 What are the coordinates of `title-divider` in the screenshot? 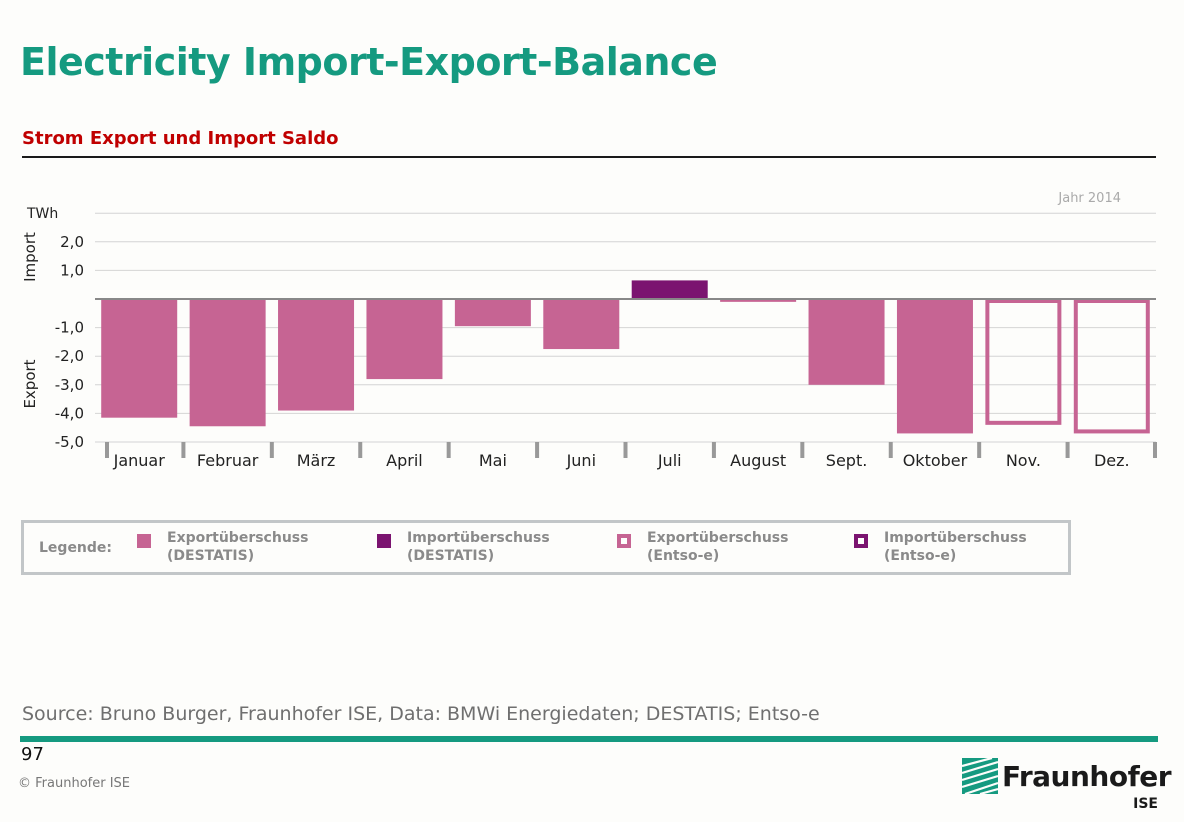 It's located at (589, 157).